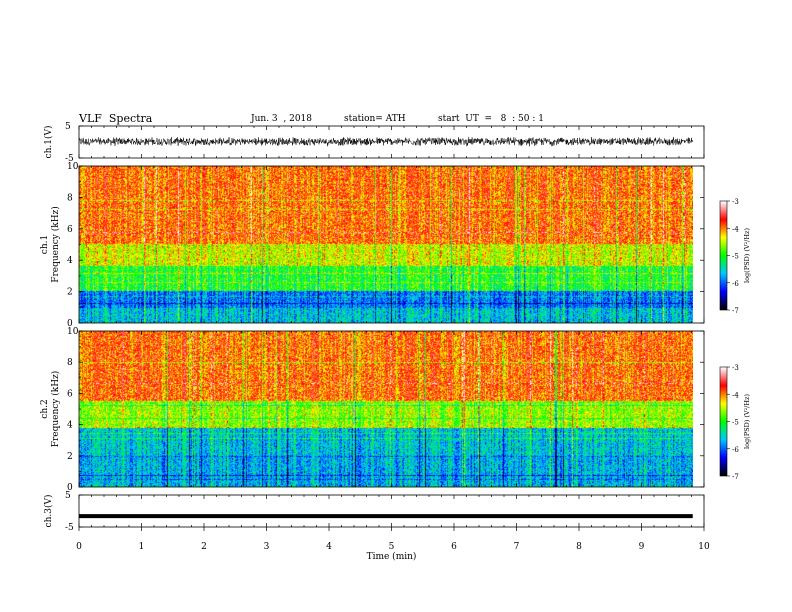  What do you see at coordinates (579, 547) in the screenshot?
I see `x-tick-label: 8` at bounding box center [579, 547].